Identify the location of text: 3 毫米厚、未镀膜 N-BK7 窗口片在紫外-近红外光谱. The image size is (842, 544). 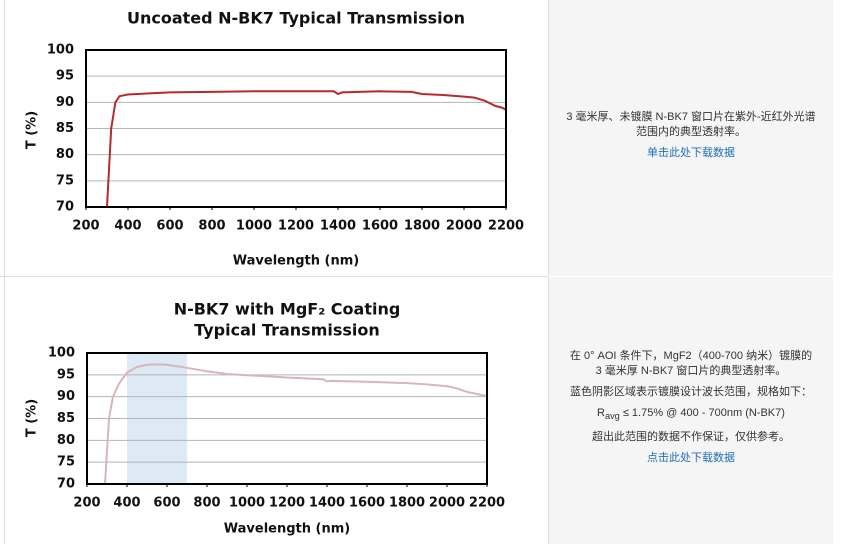
(691, 116).